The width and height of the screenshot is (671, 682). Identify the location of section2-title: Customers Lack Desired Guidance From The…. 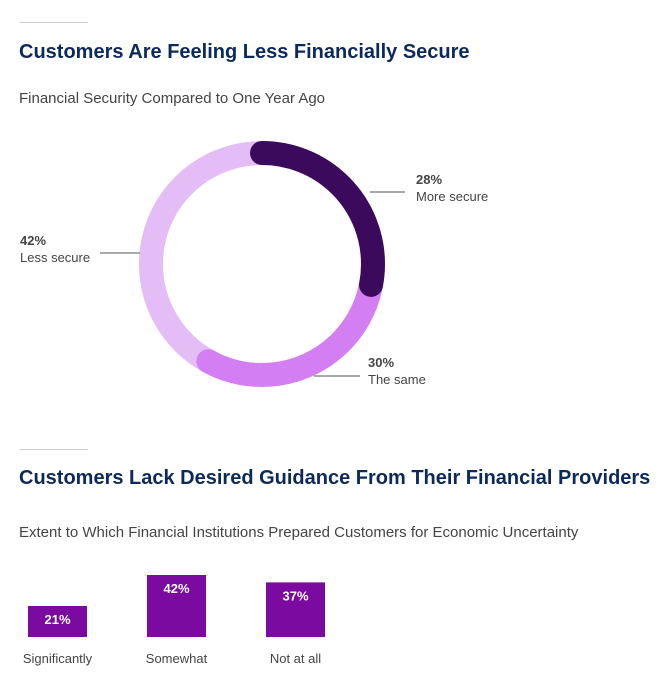
(335, 478).